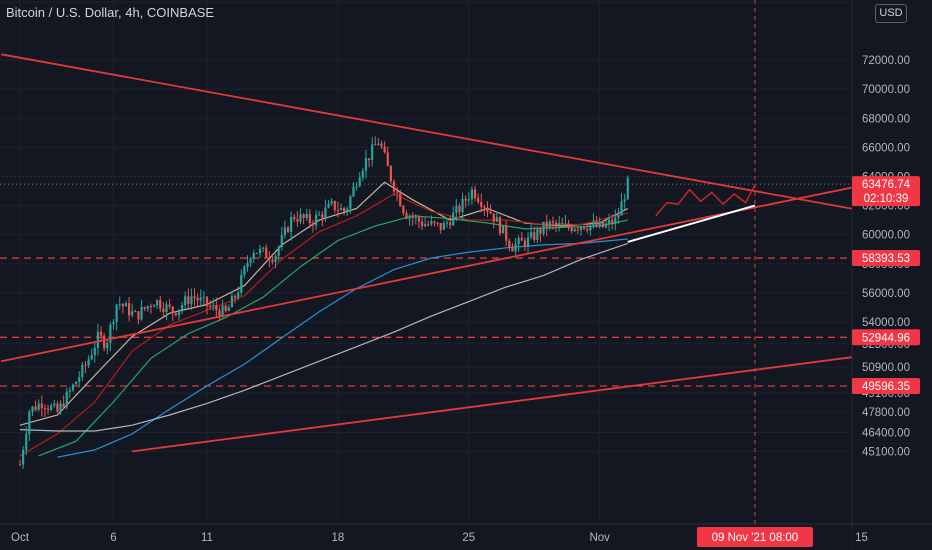  I want to click on projection-line, so click(691, 223).